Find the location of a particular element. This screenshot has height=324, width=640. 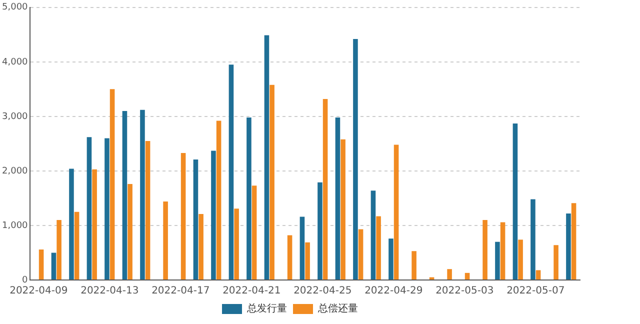

x-tick-label: 2022-04-17 is located at coordinates (181, 291).